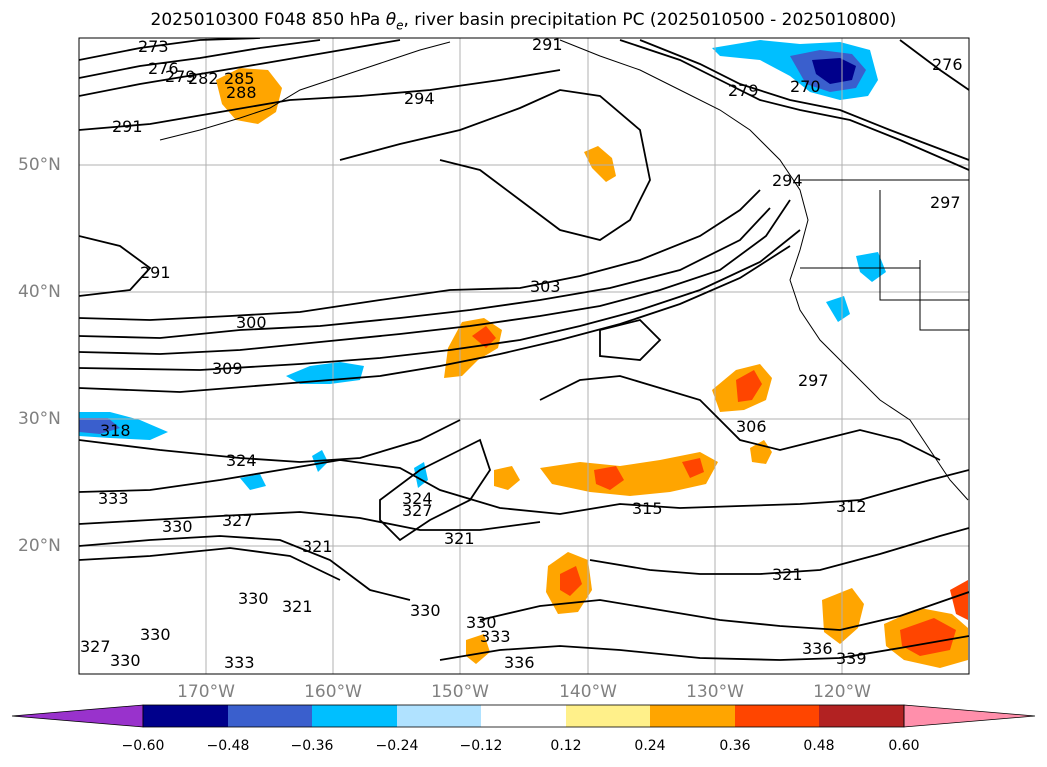 The height and width of the screenshot is (767, 1047). I want to click on colorbar, so click(523, 716).